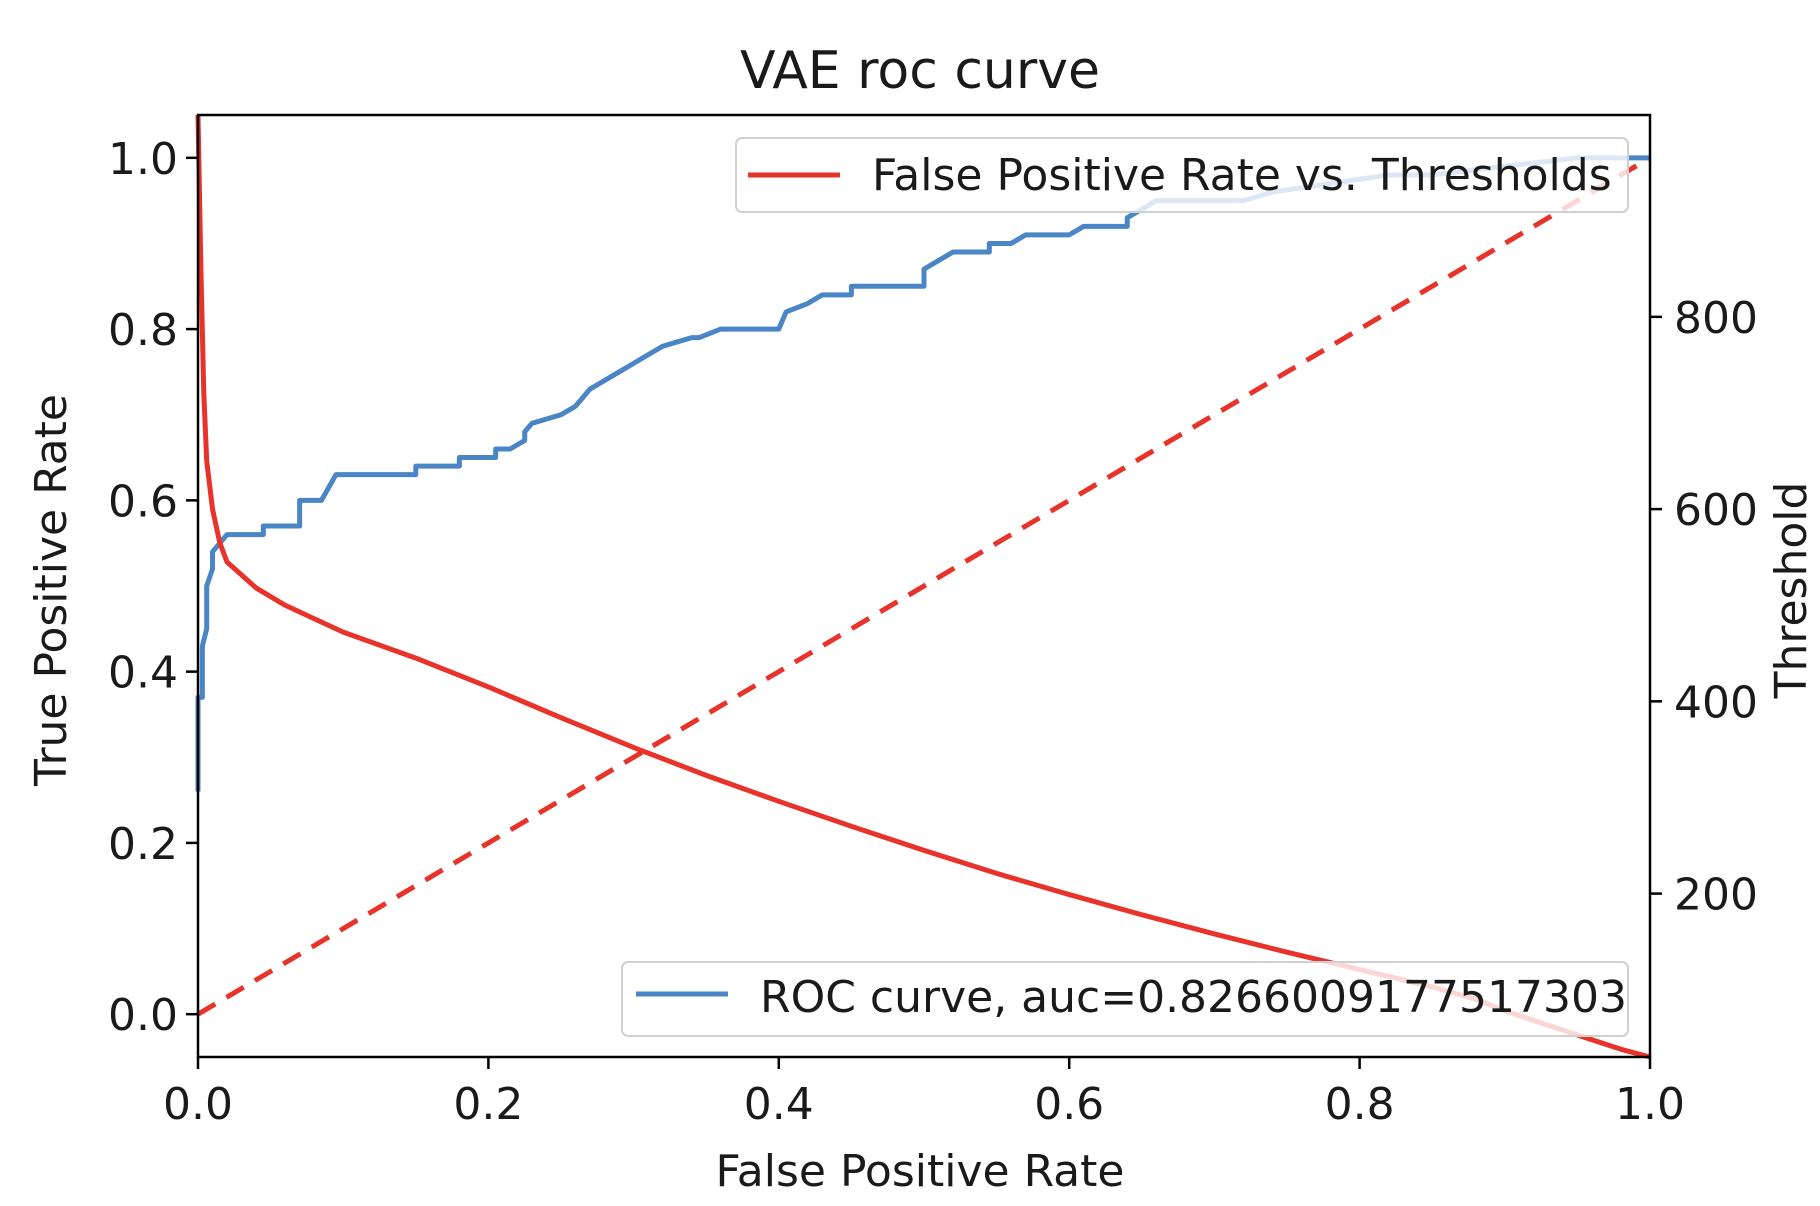 This screenshot has height=1206, width=1820. What do you see at coordinates (779, 1104) in the screenshot?
I see `x-tick-label: 0.4` at bounding box center [779, 1104].